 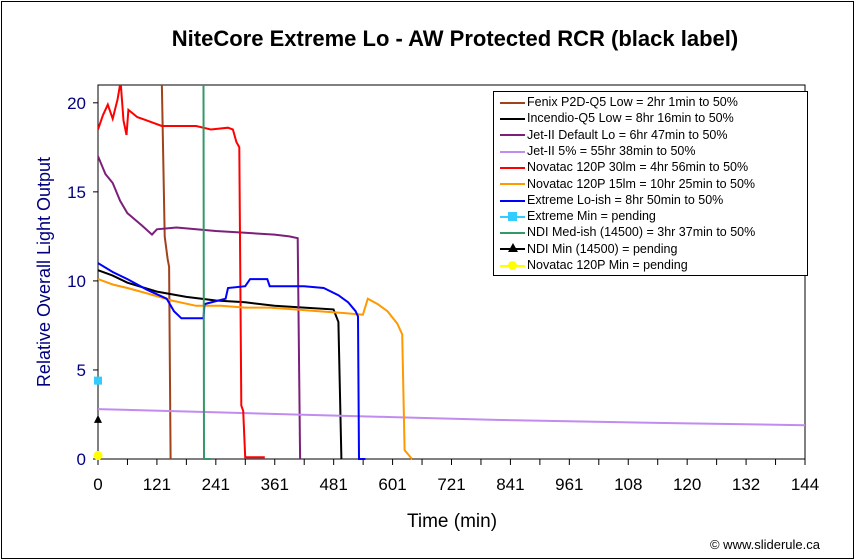 What do you see at coordinates (805, 484) in the screenshot?
I see `x-tick-label: 144` at bounding box center [805, 484].